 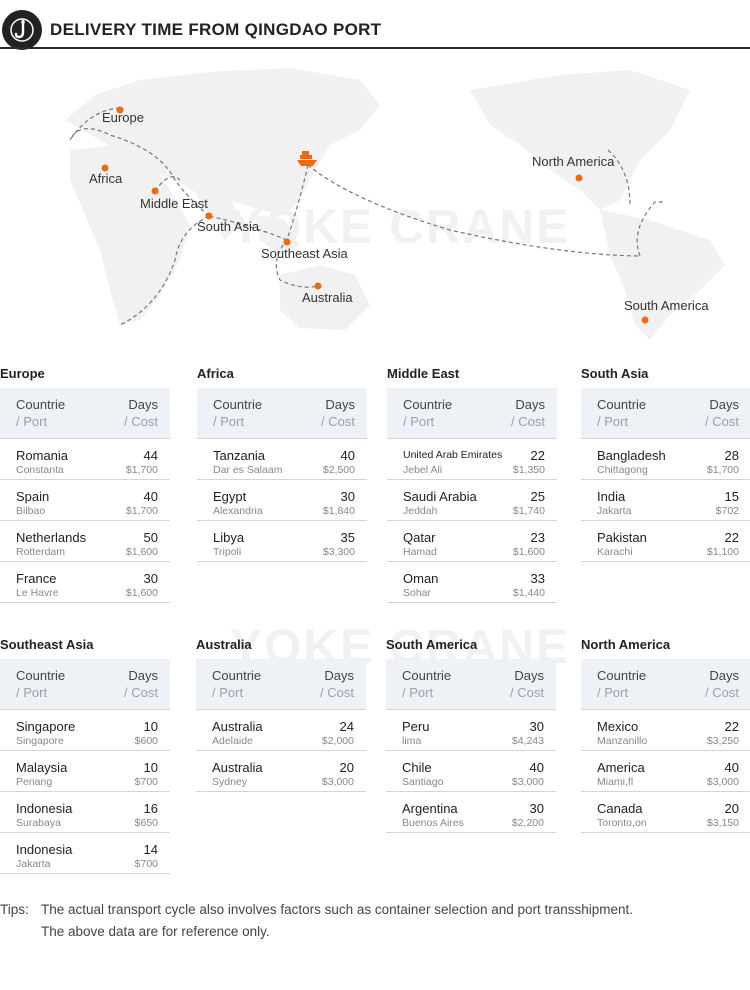 I want to click on table-row: America Miami,fl 40 $3,000, so click(x=665, y=771).